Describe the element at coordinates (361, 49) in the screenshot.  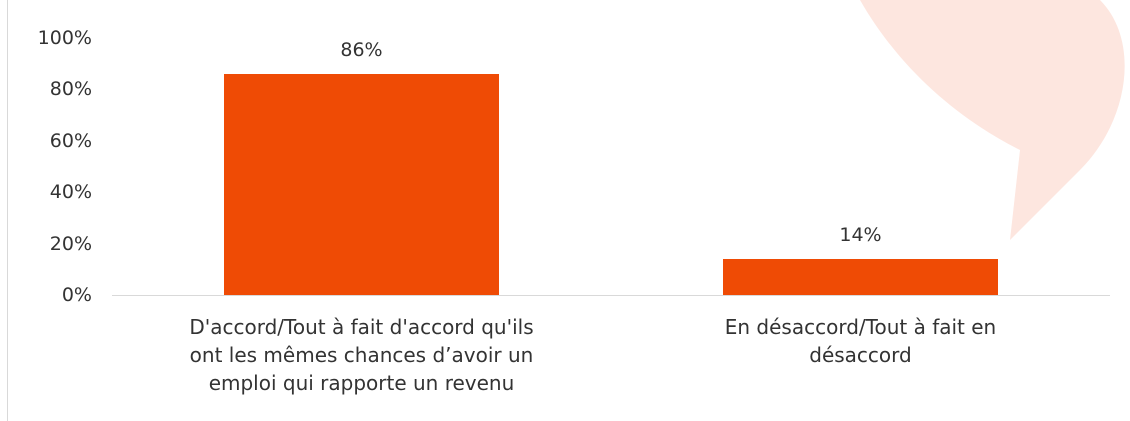
I see `value-label: 86%` at that location.